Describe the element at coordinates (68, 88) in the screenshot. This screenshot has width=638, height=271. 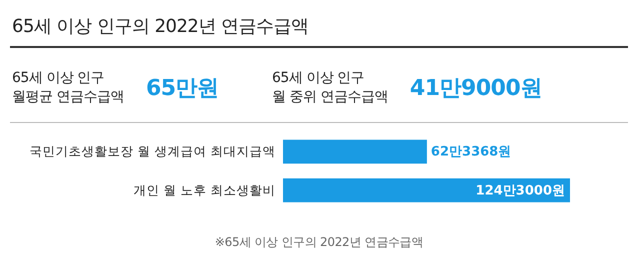
I see `text: 65세 이상 인구 월평균 연금수급액` at that location.